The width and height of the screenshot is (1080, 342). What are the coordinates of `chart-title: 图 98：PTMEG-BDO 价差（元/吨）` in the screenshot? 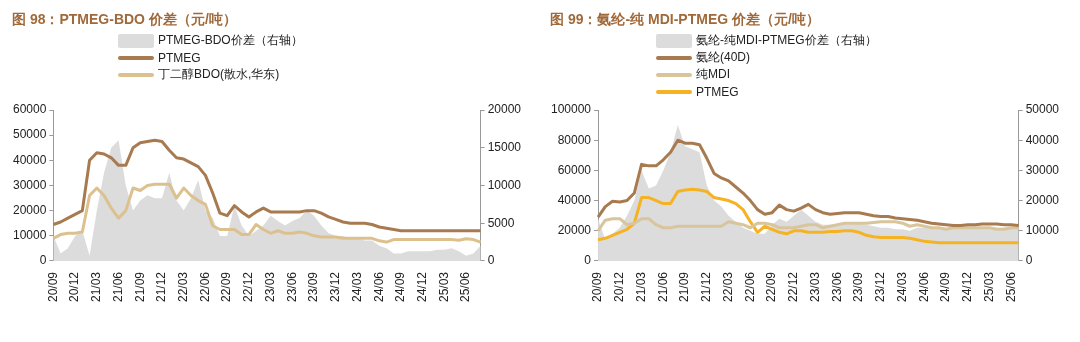 It's located at (124, 19).